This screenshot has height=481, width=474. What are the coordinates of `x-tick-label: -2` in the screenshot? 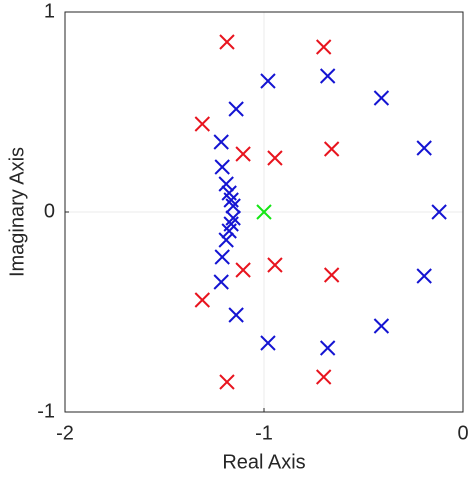 It's located at (65, 433).